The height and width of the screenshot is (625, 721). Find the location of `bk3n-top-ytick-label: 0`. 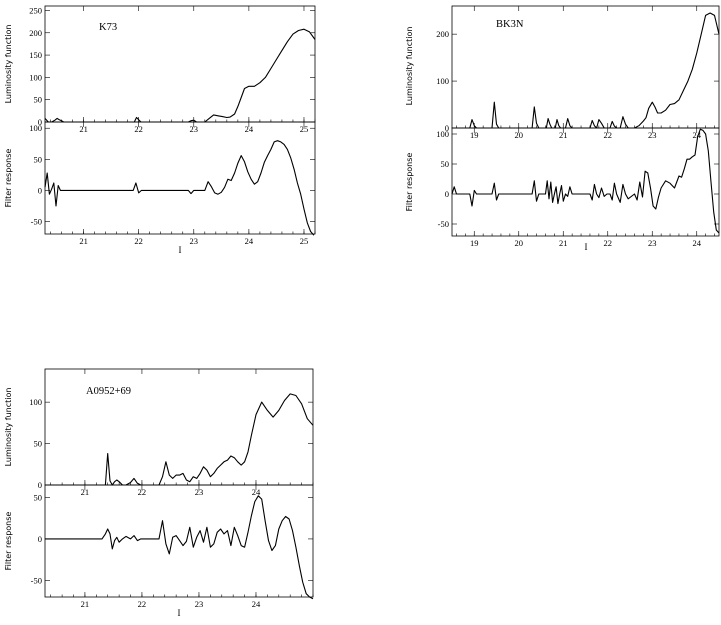

bk3n-top-ytick-label: 0 is located at coordinates (447, 128).